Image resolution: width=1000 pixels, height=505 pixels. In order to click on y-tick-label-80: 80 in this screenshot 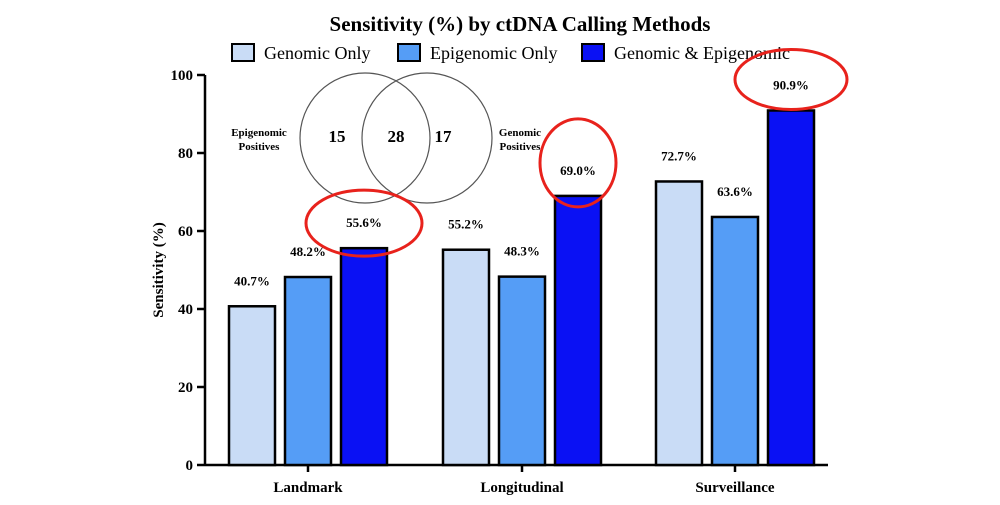, I will do `click(185, 154)`.